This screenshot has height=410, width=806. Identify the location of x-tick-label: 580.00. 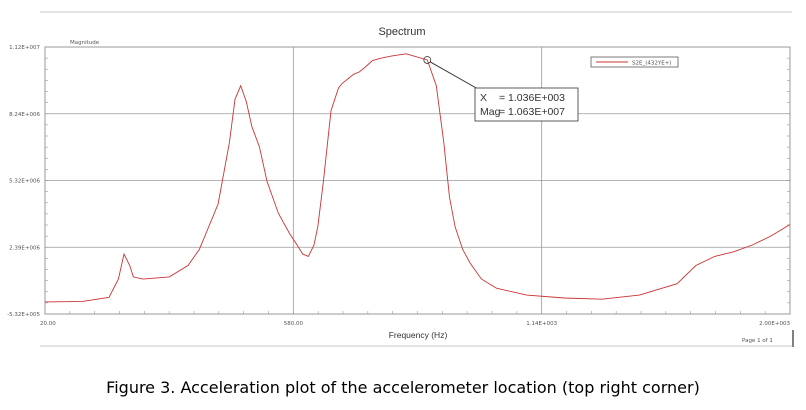
(294, 324).